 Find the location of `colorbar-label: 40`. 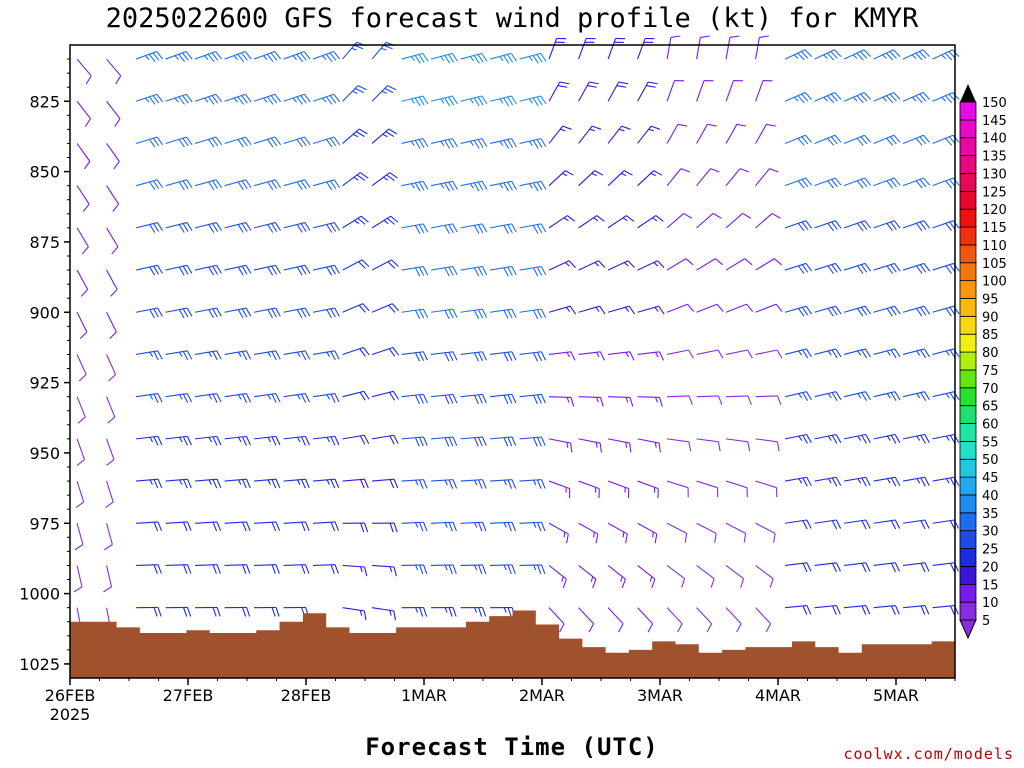

colorbar-label: 40 is located at coordinates (990, 496).